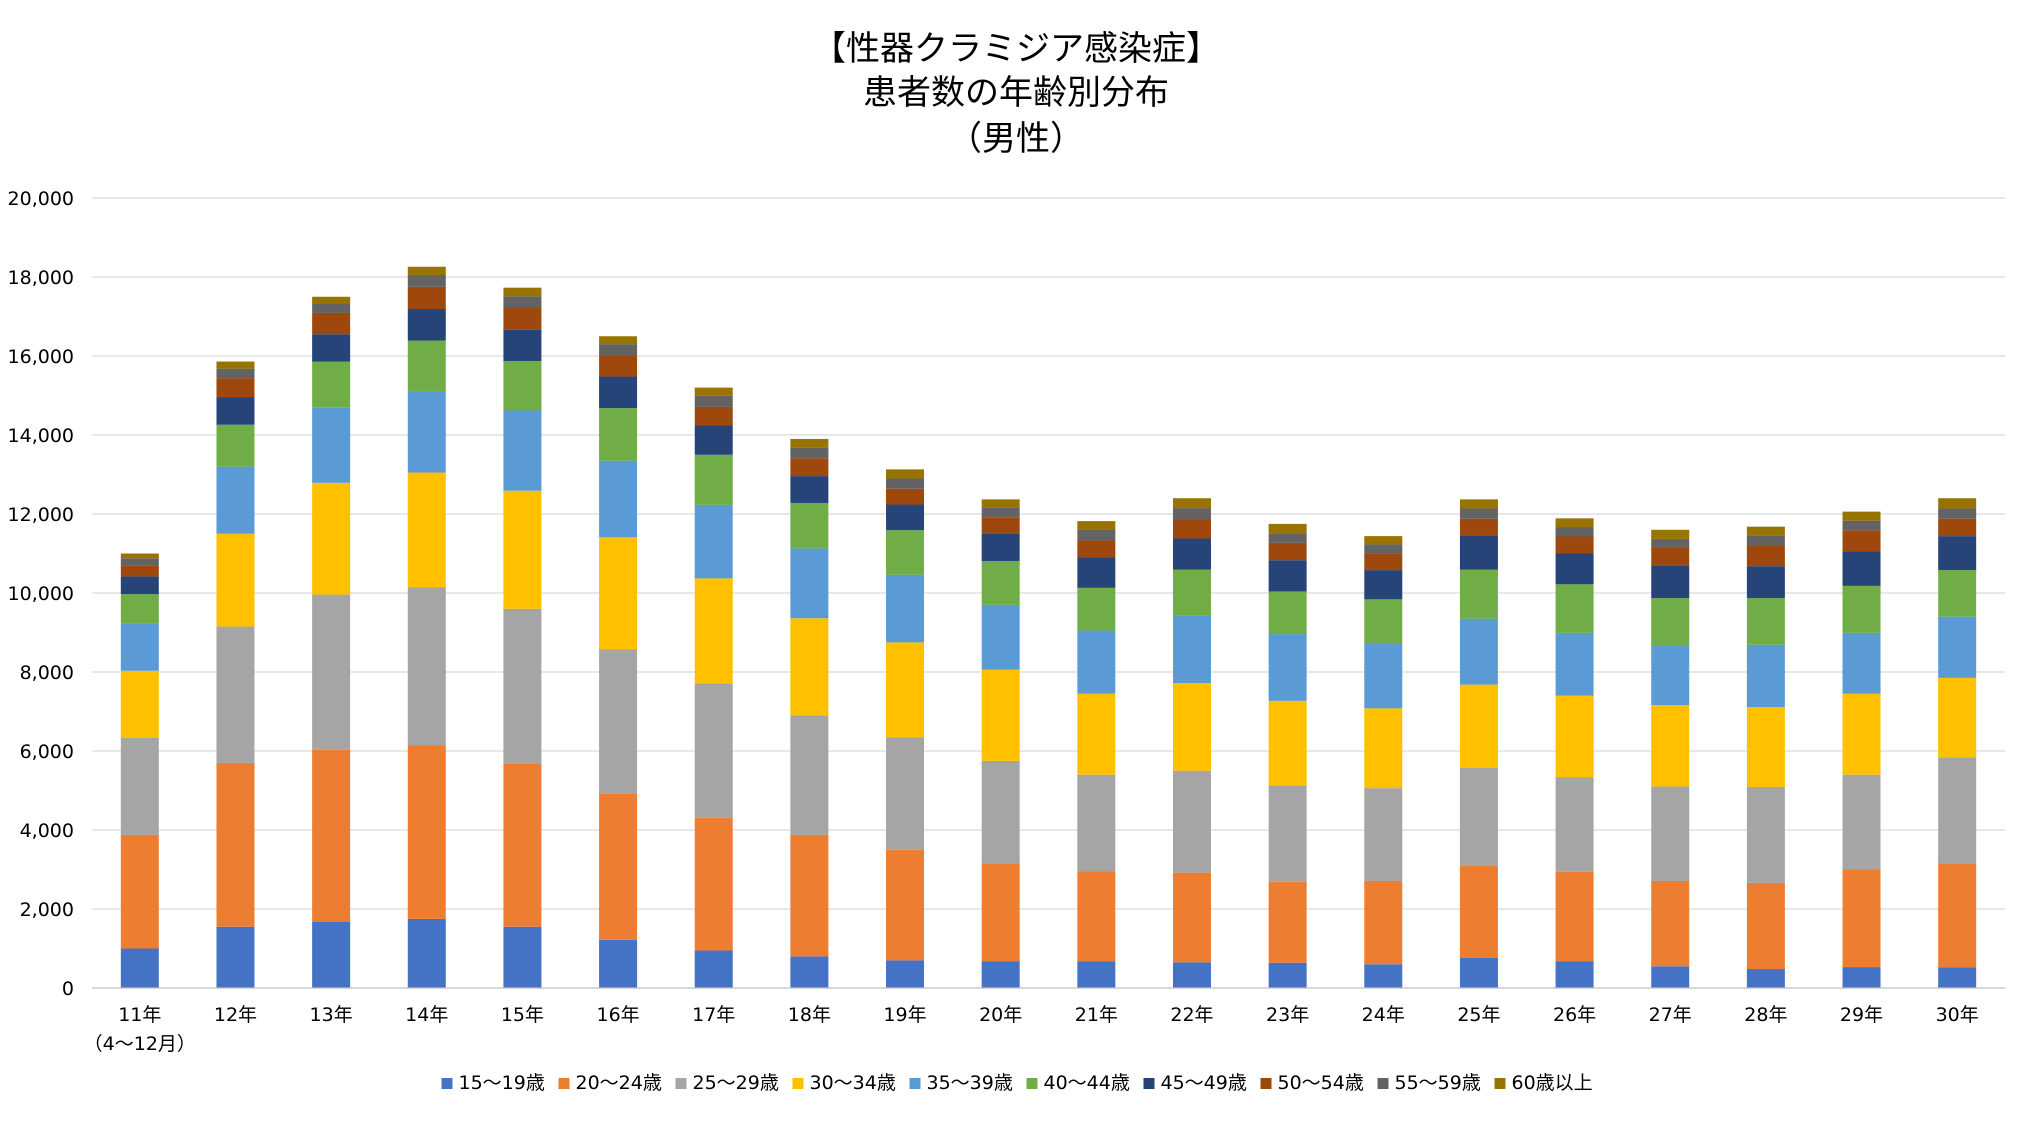  Describe the element at coordinates (1191, 1015) in the screenshot. I see `x-tick-label: 22年` at that location.